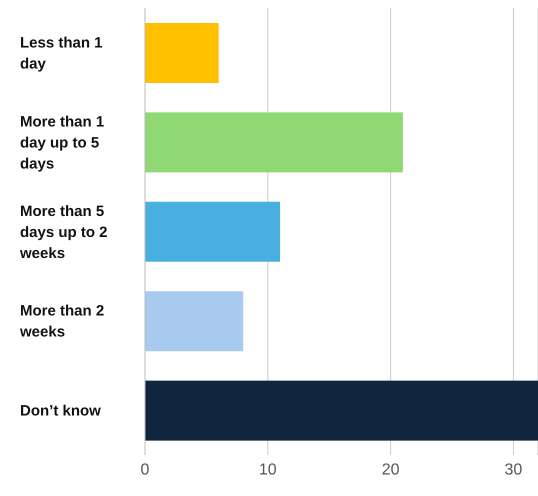 The width and height of the screenshot is (538, 496). Describe the element at coordinates (61, 411) in the screenshot. I see `y-tick-label: Don’t know` at that location.